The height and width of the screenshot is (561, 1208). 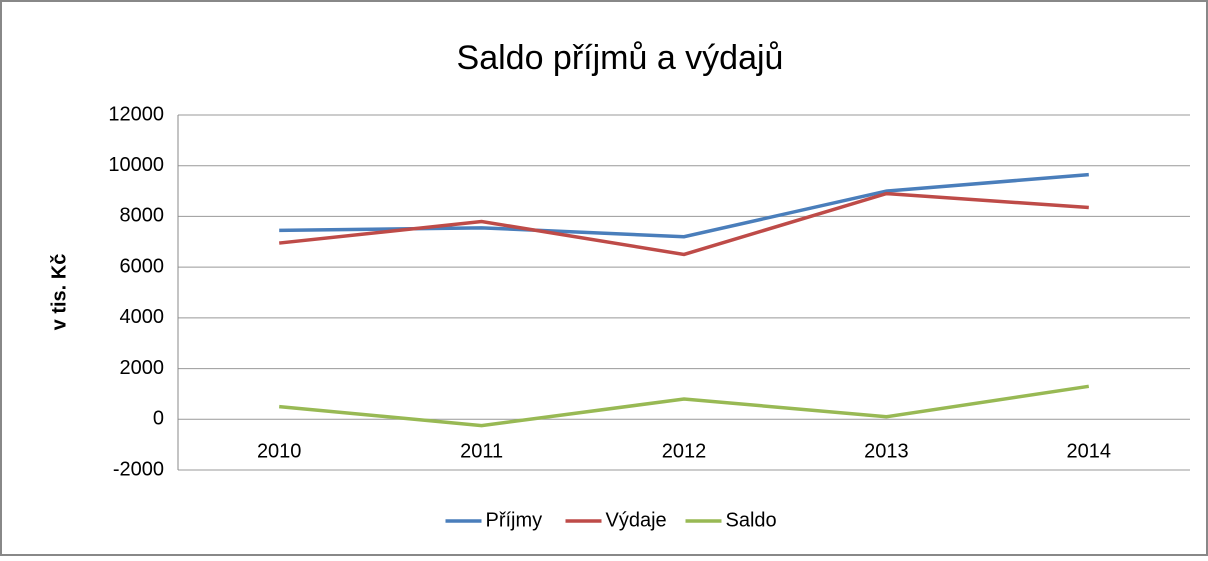 I want to click on chart-title: Saldo příjmů a výdajů, so click(x=620, y=58).